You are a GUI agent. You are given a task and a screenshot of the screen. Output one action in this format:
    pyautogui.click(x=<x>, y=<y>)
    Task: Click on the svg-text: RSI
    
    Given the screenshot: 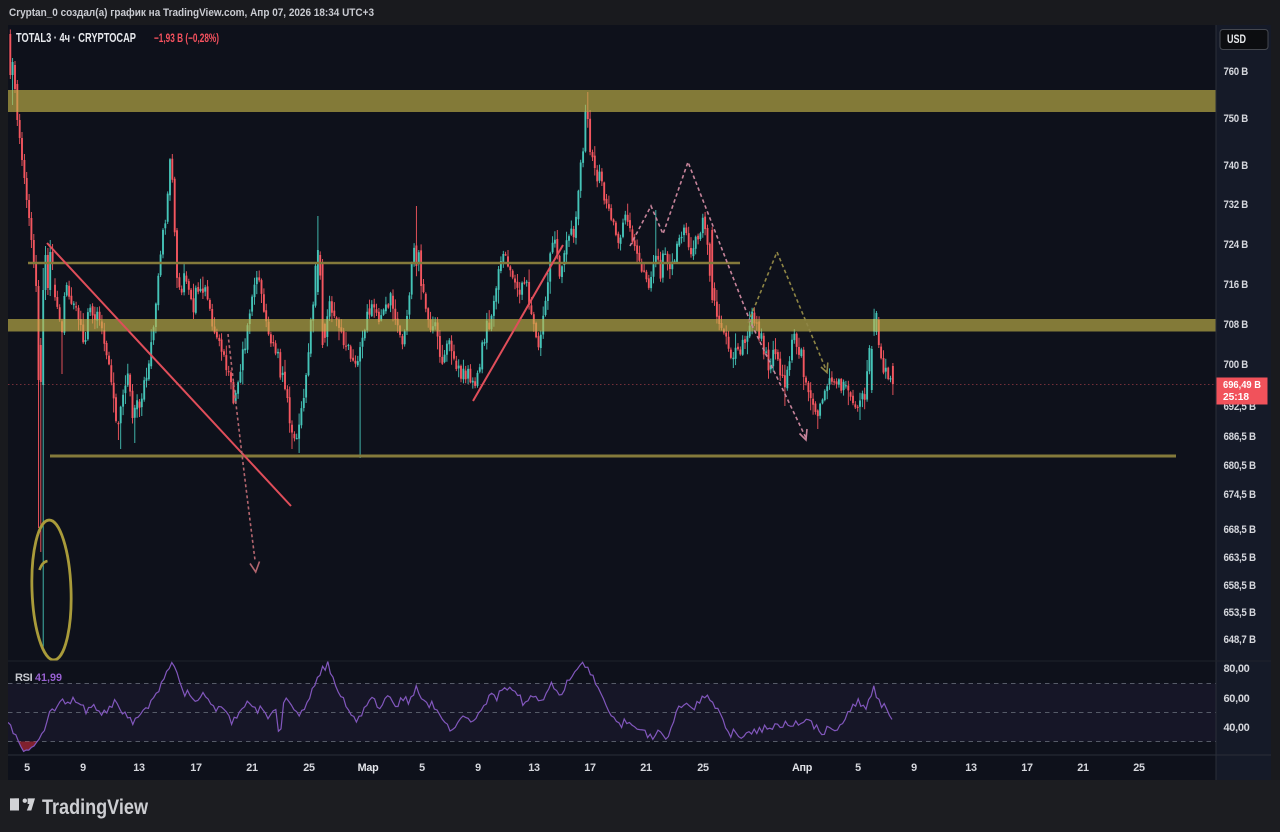 What is the action you would take?
    pyautogui.click(x=24, y=678)
    